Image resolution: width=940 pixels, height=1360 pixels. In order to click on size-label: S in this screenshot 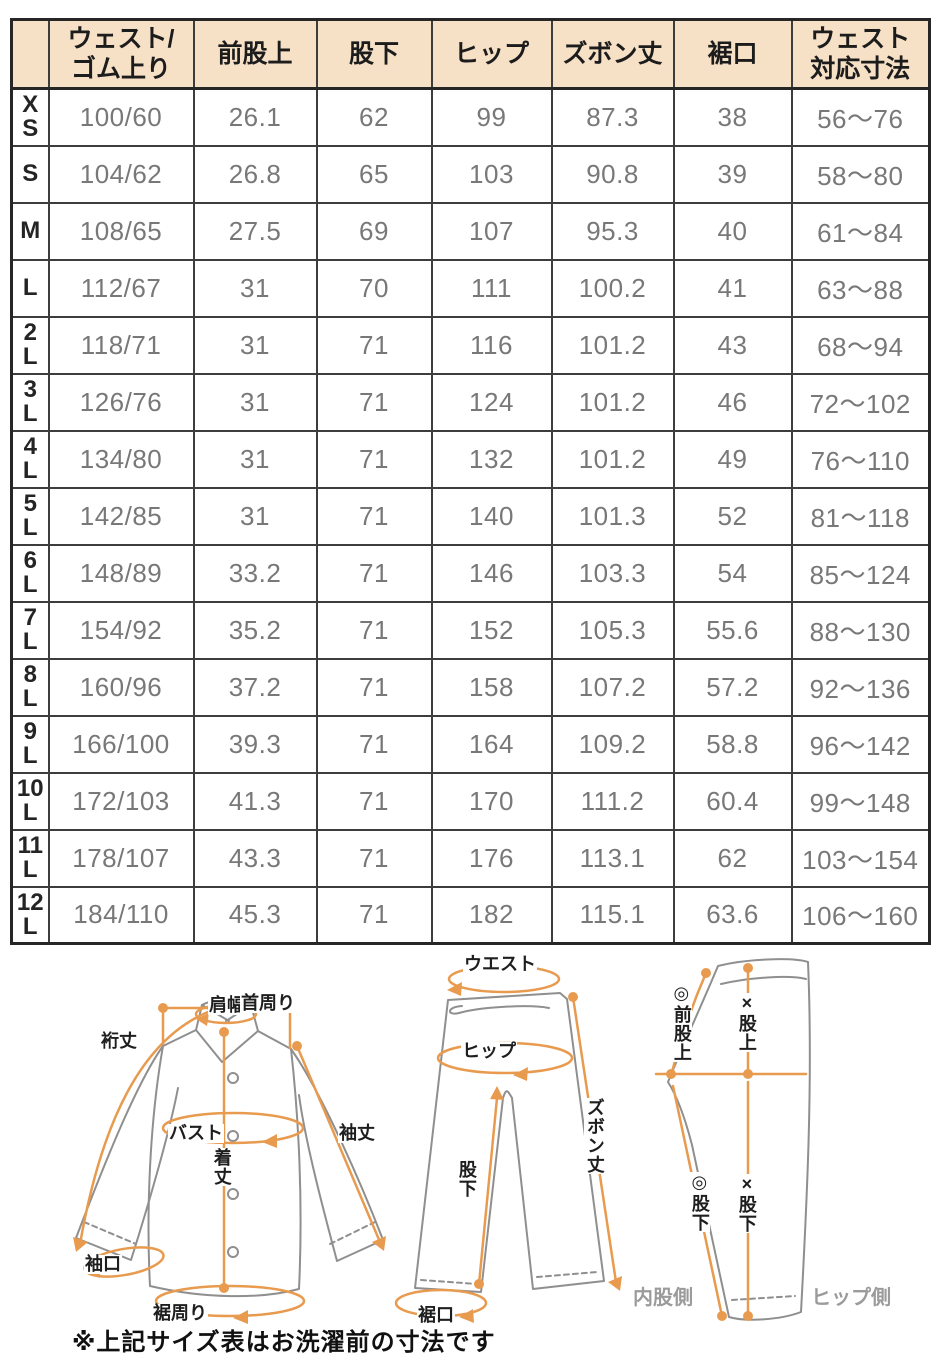, I will do `click(30, 174)`.